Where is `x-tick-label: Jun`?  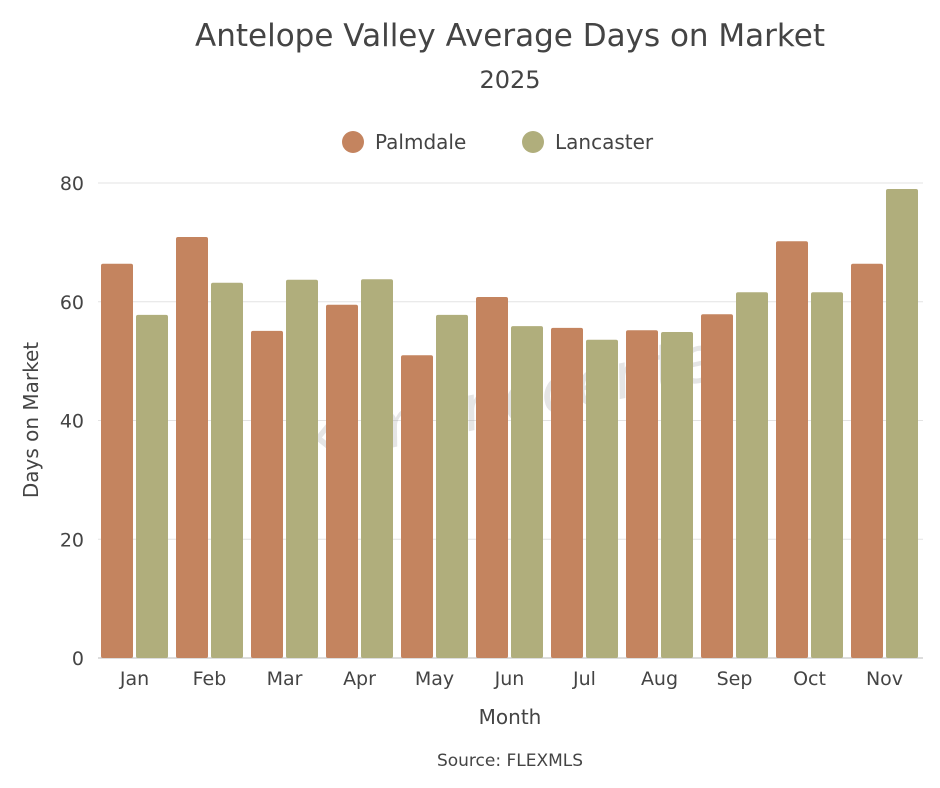 x-tick-label: Jun is located at coordinates (509, 679).